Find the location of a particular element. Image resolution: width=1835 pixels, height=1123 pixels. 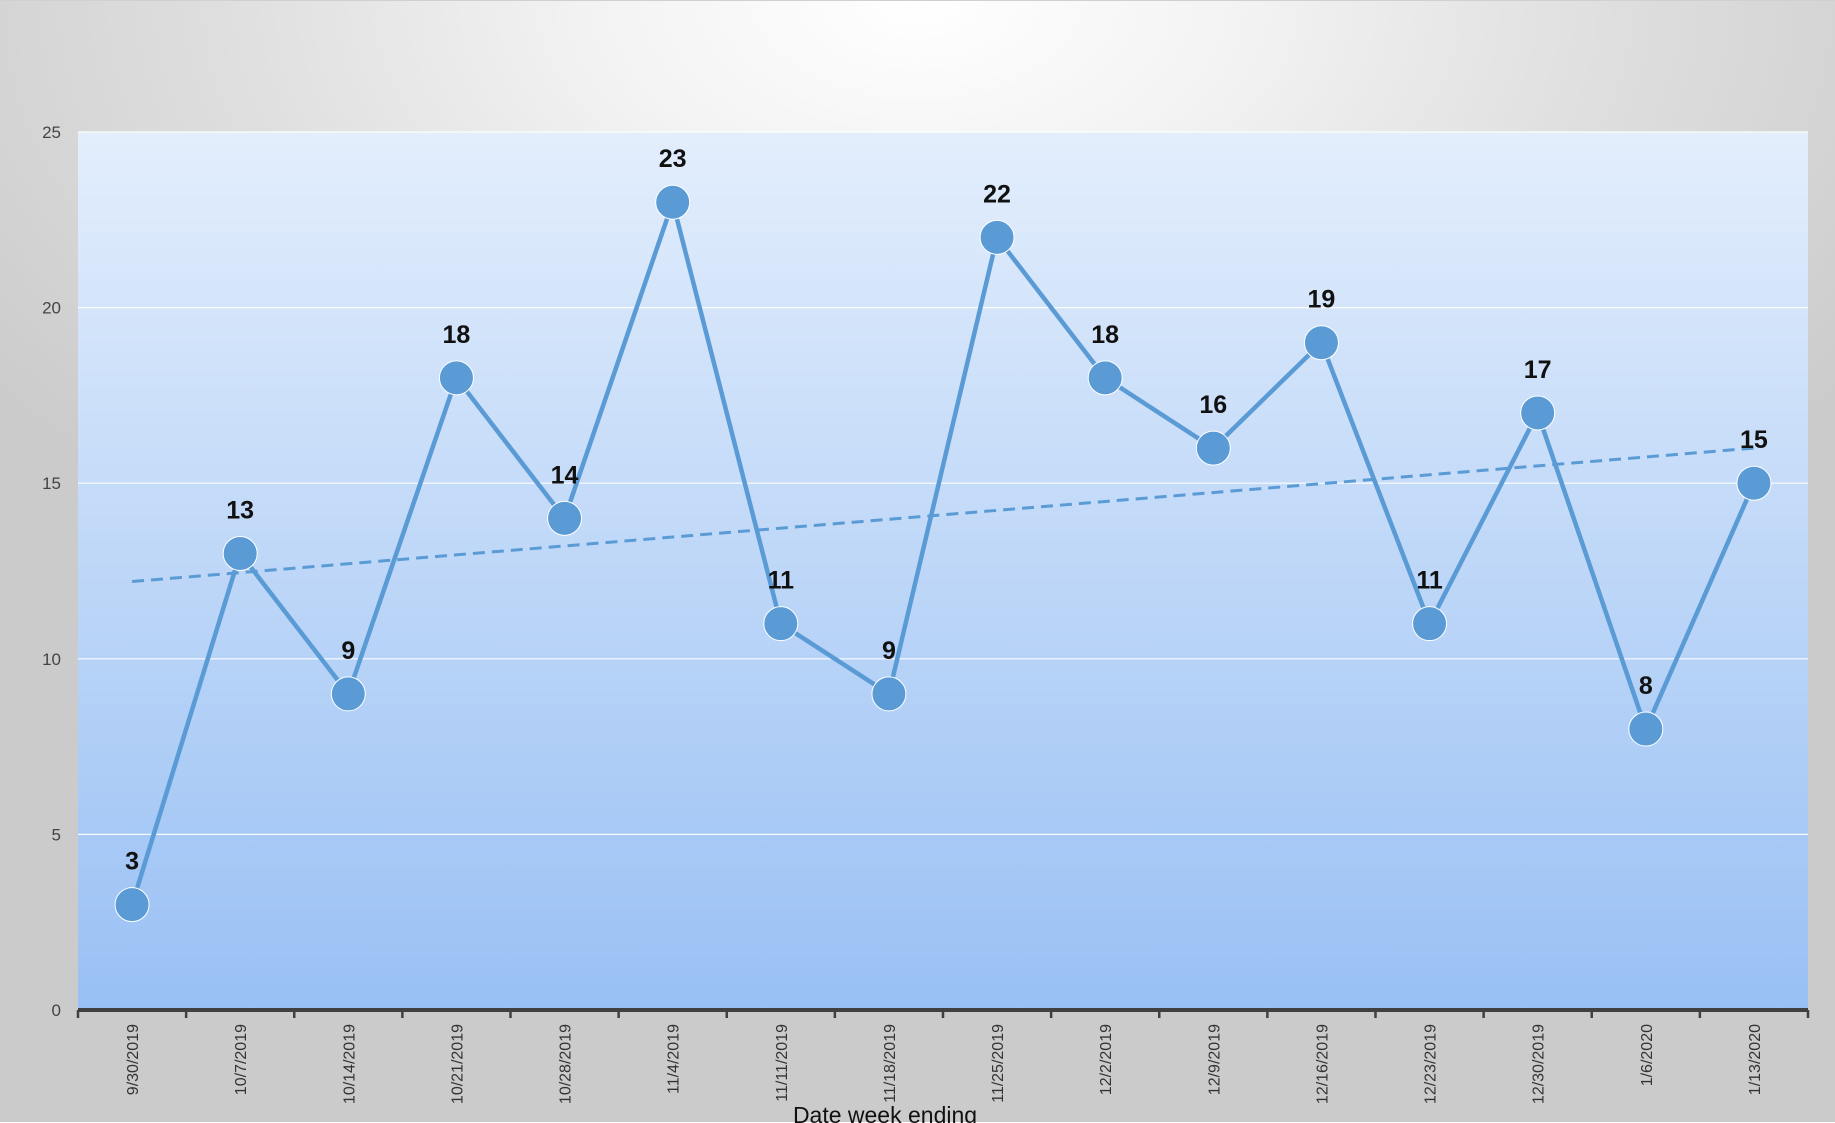

x-tick-label: 11/18/2019 is located at coordinates (890, 1063).